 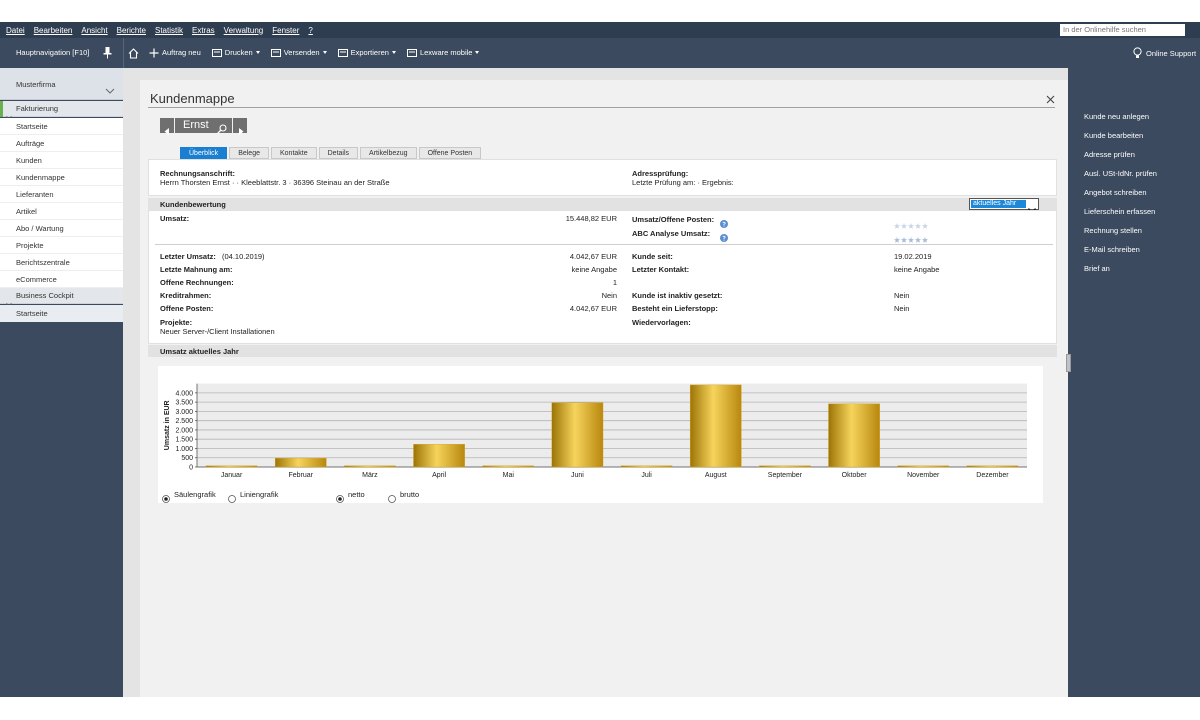 What do you see at coordinates (1122, 30) in the screenshot?
I see `search-box: In der Onlinehilfe suchen` at bounding box center [1122, 30].